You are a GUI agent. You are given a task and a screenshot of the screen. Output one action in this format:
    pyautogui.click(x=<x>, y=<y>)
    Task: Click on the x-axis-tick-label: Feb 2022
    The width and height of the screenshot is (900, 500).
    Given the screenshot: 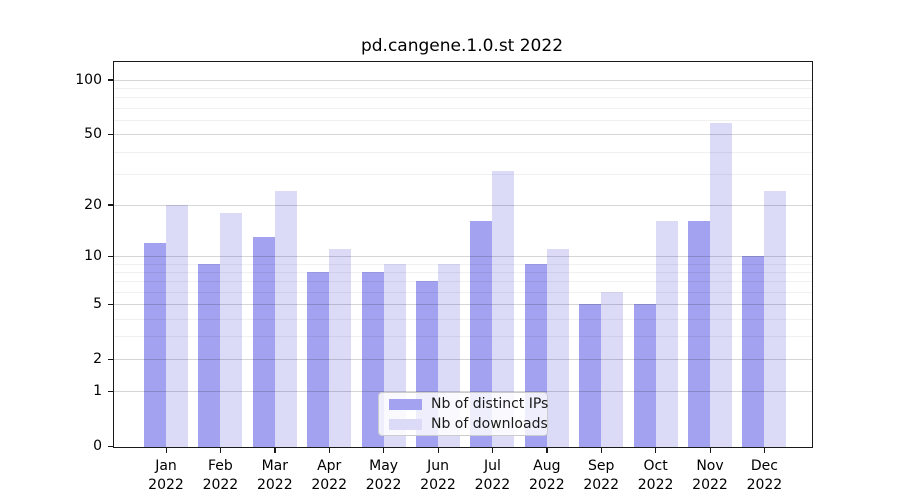 What is the action you would take?
    pyautogui.click(x=220, y=475)
    